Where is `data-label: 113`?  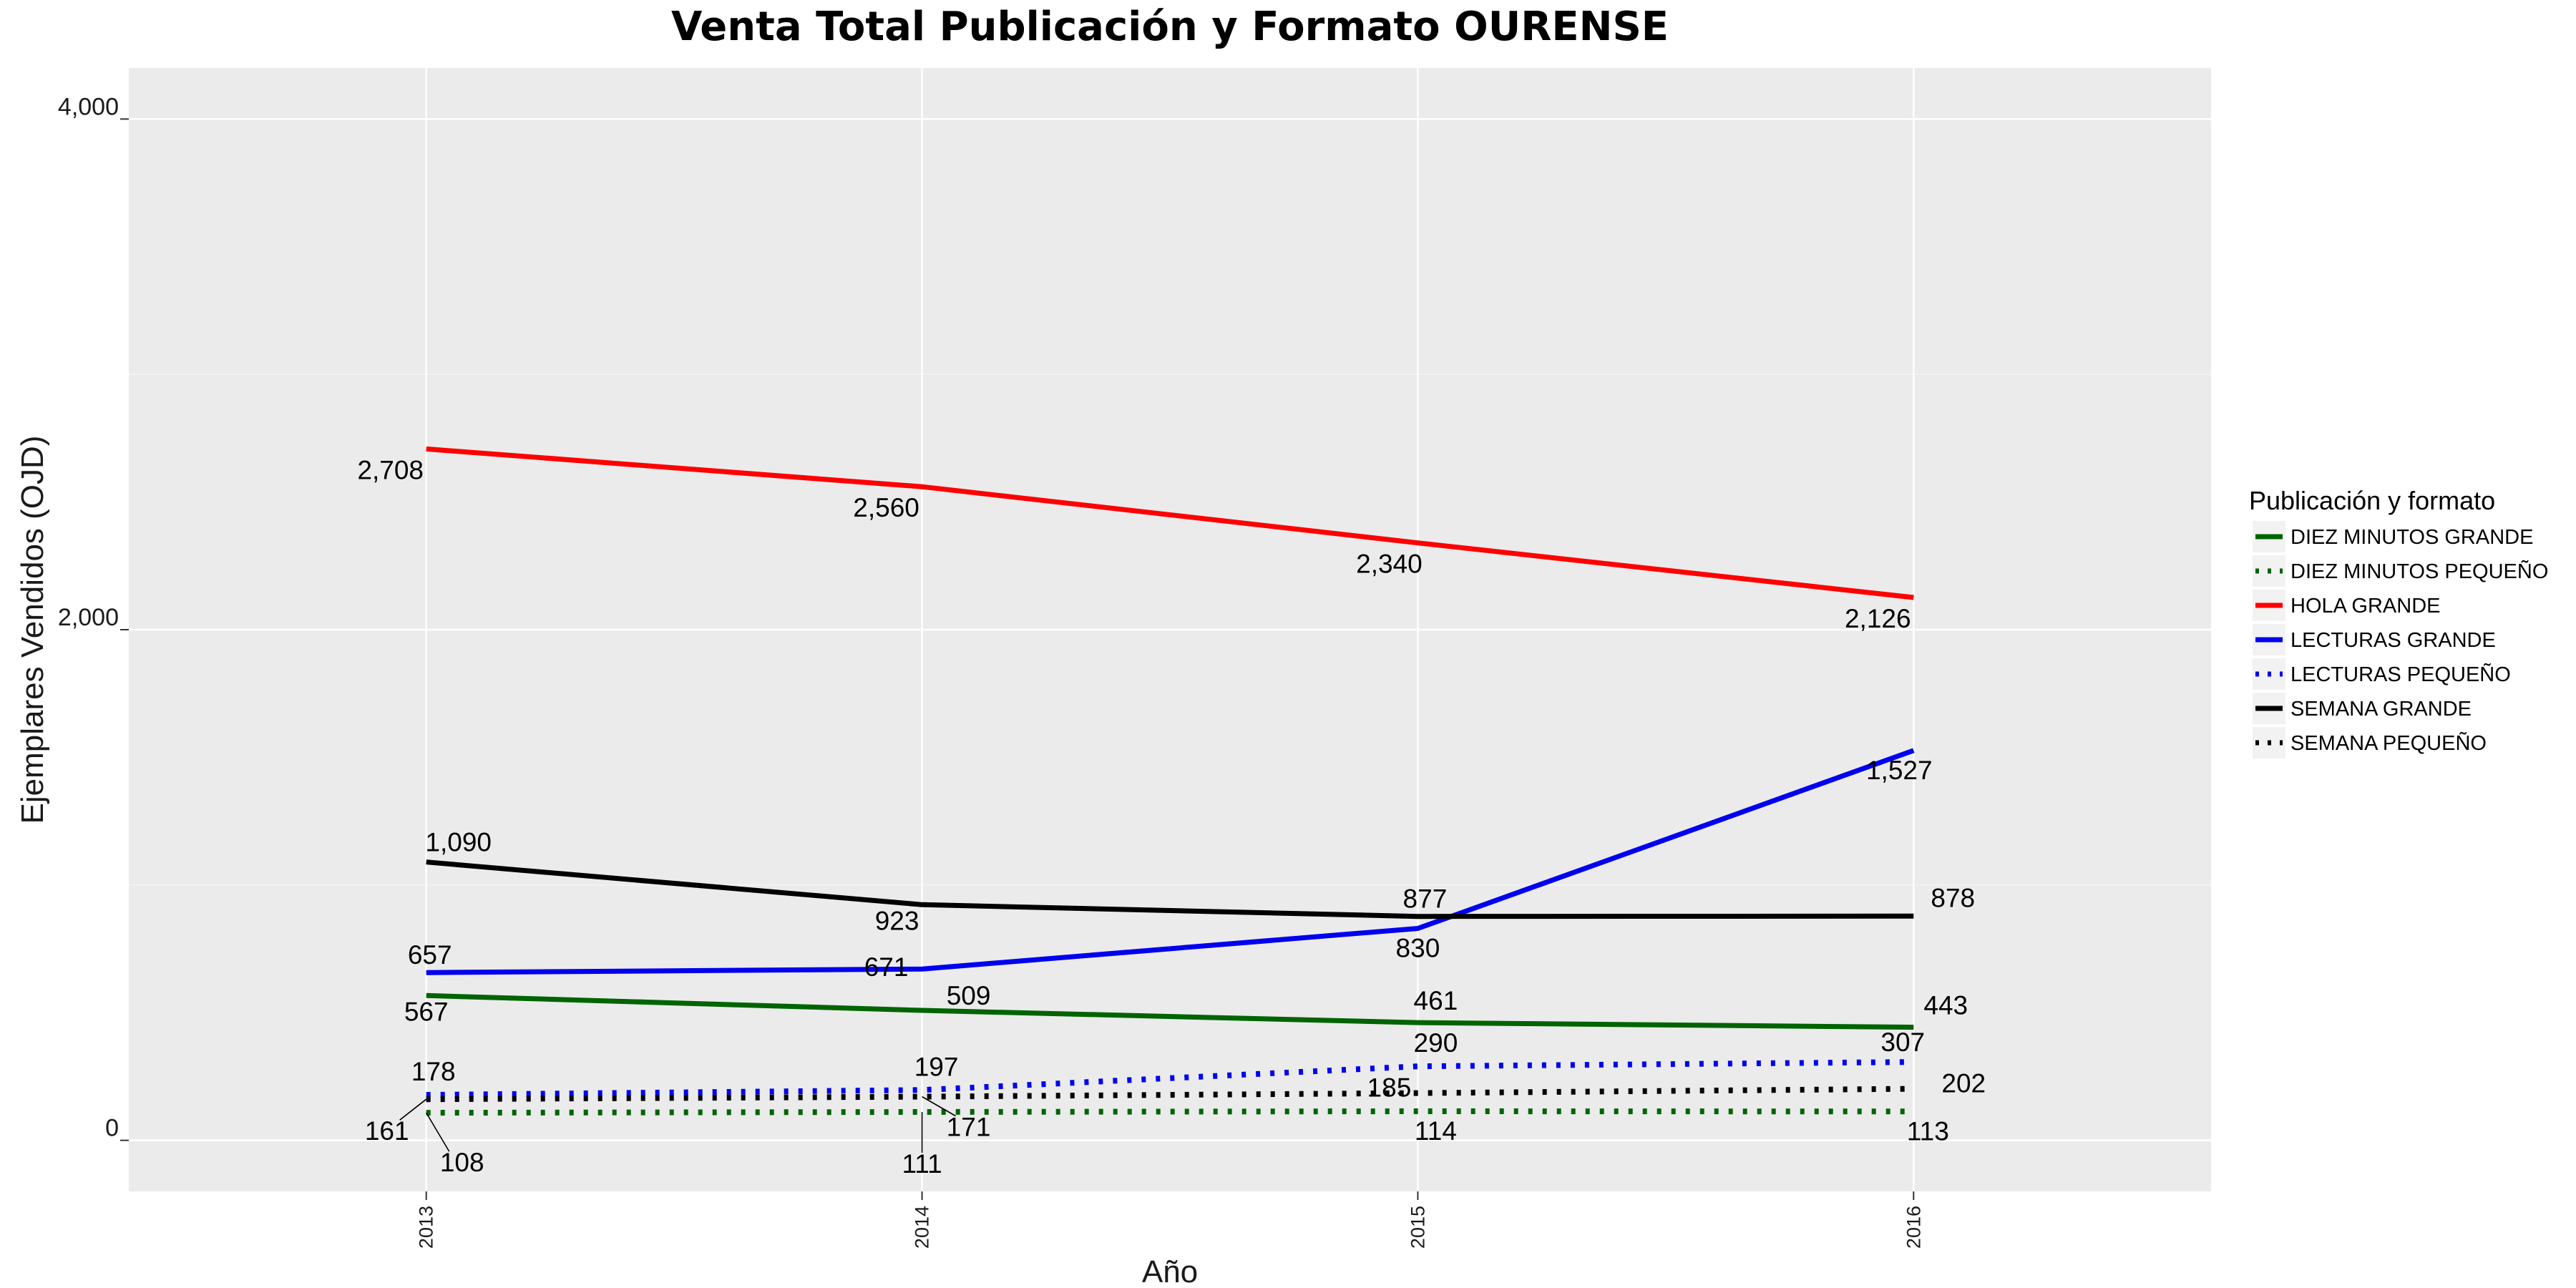
data-label: 113 is located at coordinates (1928, 1131).